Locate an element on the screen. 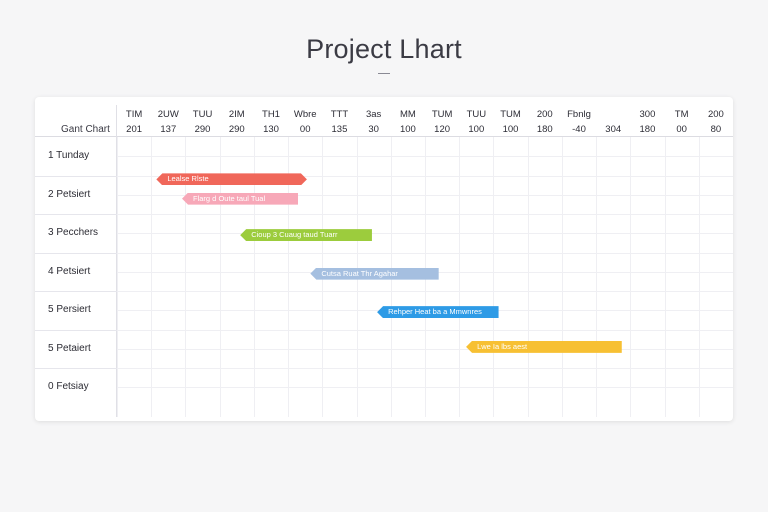 The width and height of the screenshot is (768, 512). row-label: 0 Fetsiay is located at coordinates (68, 387).